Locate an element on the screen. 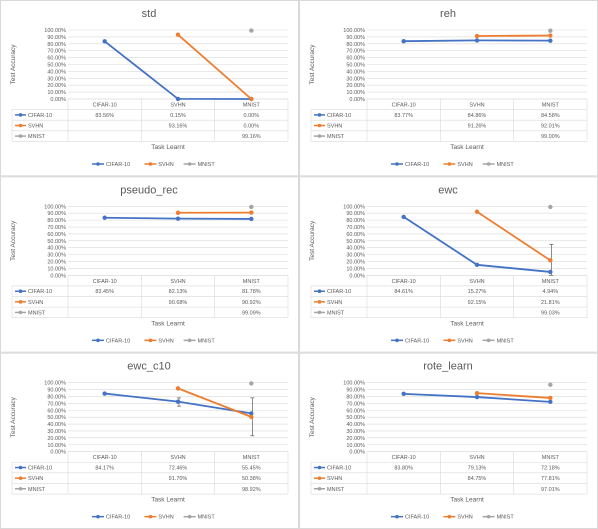 Image resolution: width=598 pixels, height=529 pixels. data-label: 99.16% is located at coordinates (251, 137).